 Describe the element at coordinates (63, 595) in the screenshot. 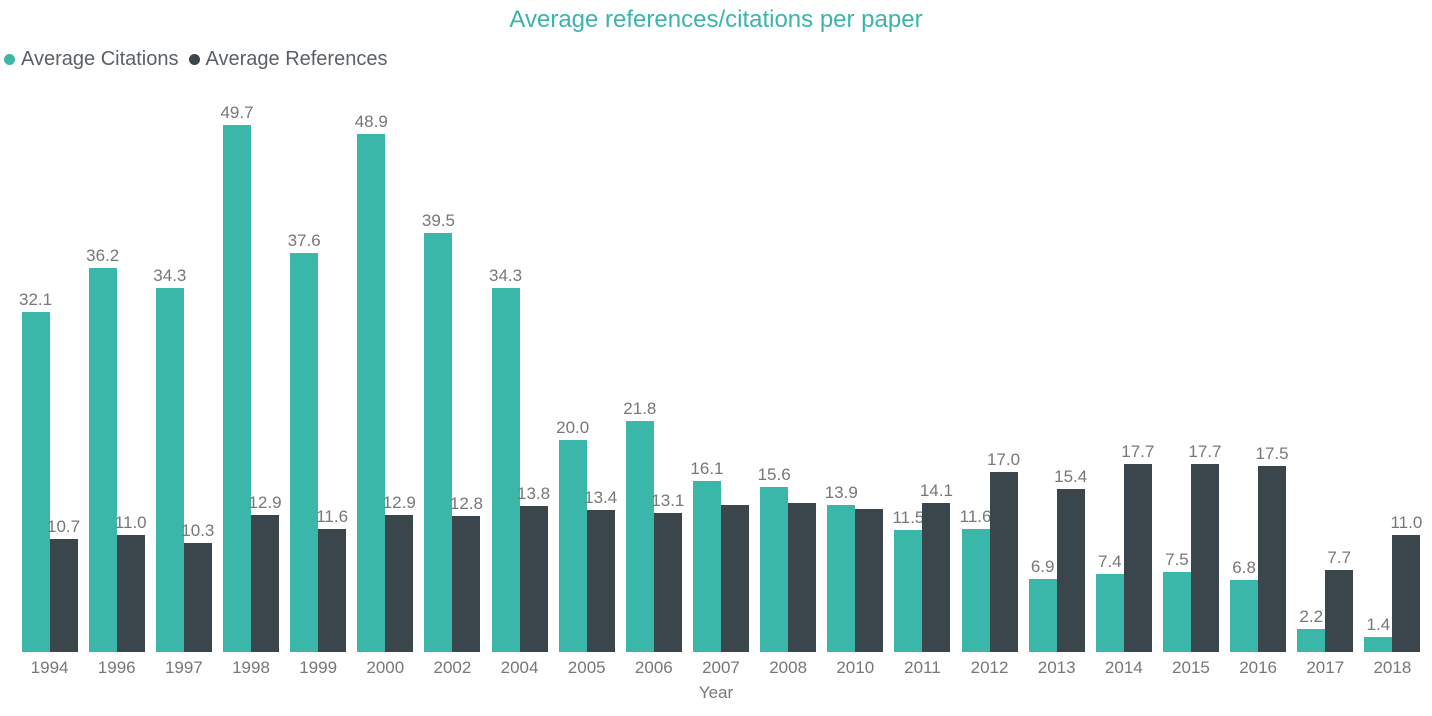

I see `bar-1994-average-references` at that location.